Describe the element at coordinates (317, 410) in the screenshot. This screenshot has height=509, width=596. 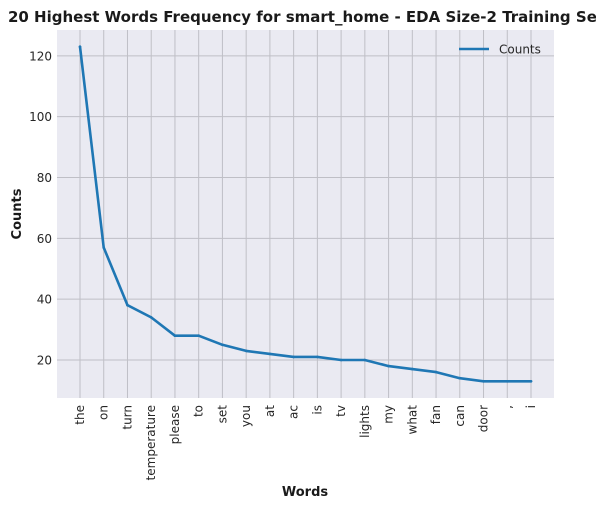
I see `x-tick-label: is` at that location.